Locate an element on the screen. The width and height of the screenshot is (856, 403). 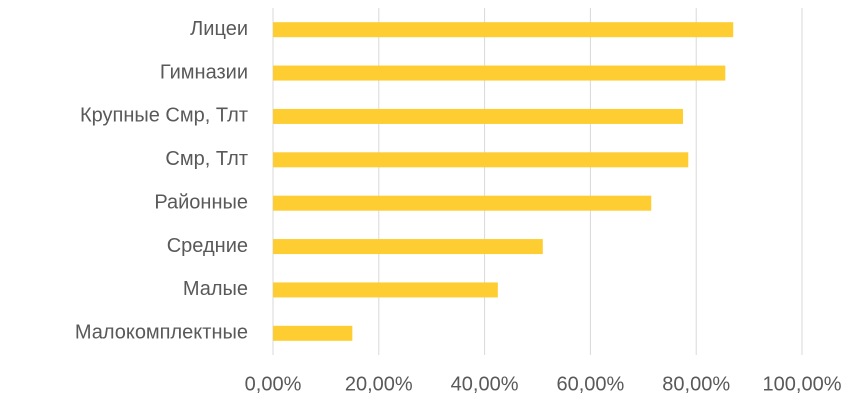
y-tick-label: Лицеи is located at coordinates (219, 29).